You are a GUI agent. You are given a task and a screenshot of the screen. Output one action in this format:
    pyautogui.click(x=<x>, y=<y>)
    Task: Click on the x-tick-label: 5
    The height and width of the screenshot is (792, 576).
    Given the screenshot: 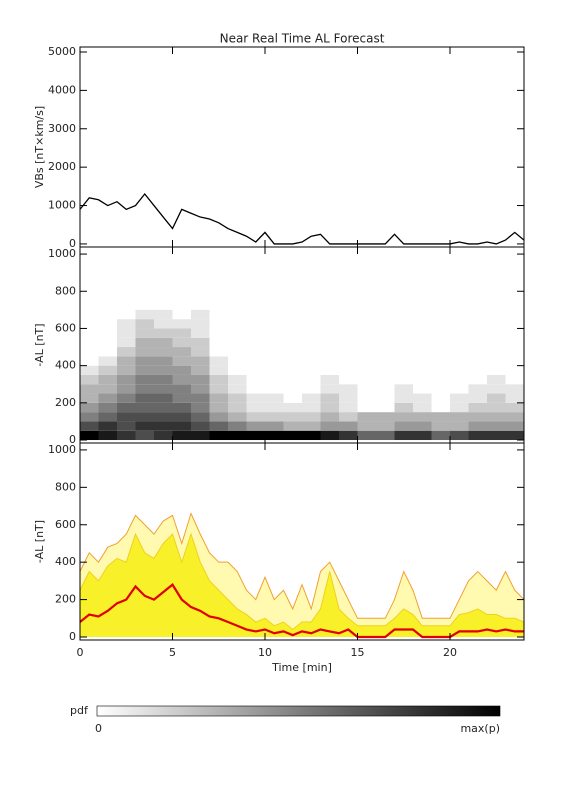 What is the action you would take?
    pyautogui.click(x=172, y=652)
    